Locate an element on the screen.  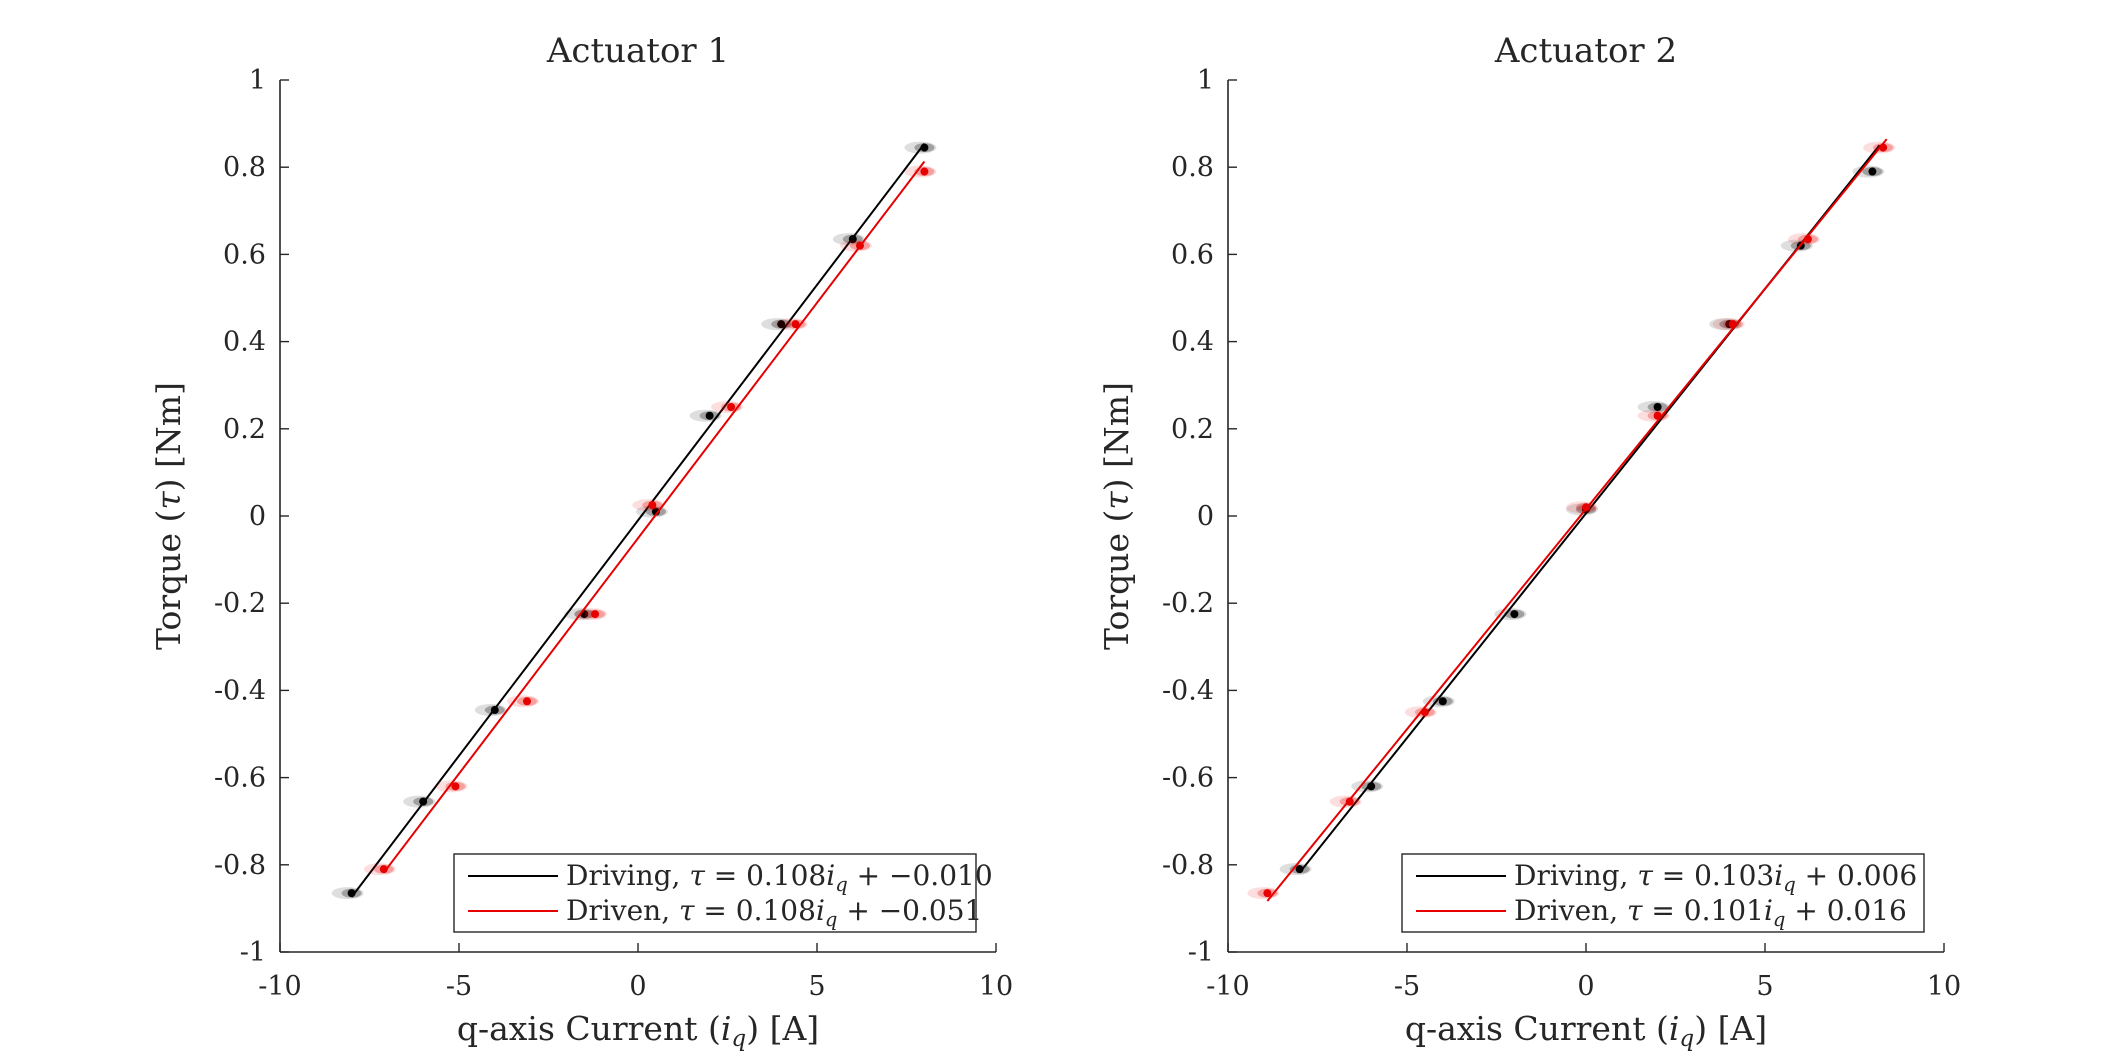
chart-1-y-tick-label: 0.4 is located at coordinates (244, 342).